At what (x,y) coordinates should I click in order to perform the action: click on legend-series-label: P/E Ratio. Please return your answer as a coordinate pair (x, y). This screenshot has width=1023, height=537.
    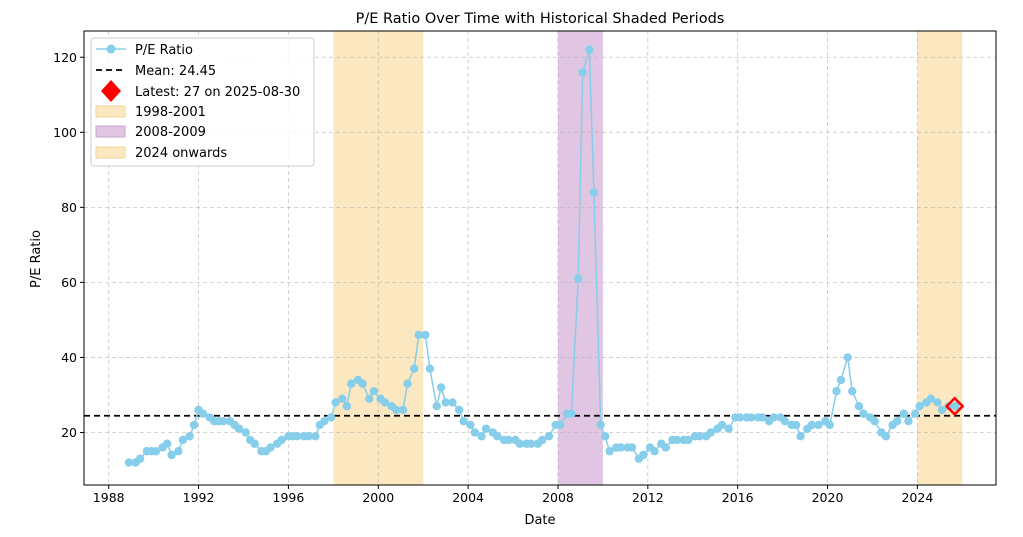
    Looking at the image, I should click on (164, 50).